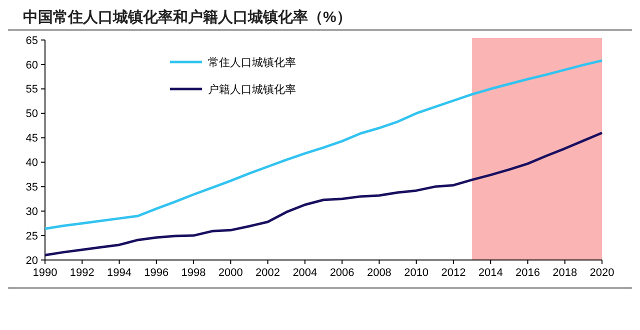 Image resolution: width=640 pixels, height=330 pixels. What do you see at coordinates (527, 273) in the screenshot?
I see `x-tick-label: 2016` at bounding box center [527, 273].